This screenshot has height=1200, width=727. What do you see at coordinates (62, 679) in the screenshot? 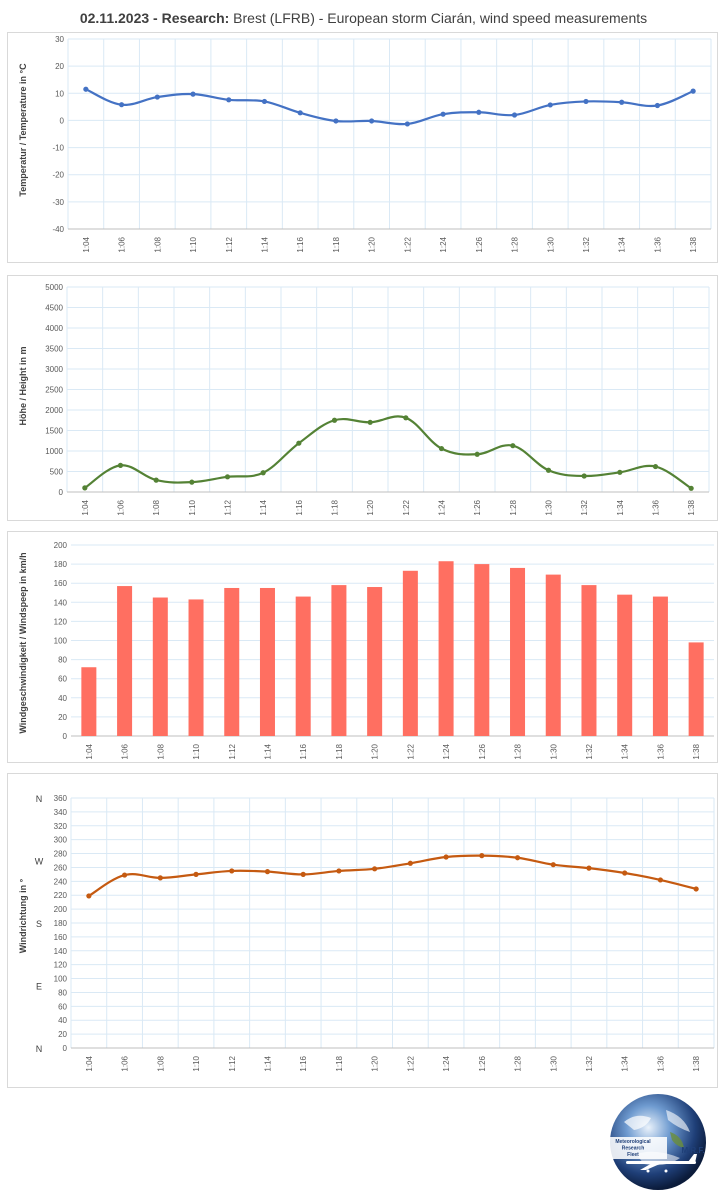
I see `windspeed-y-tick-label: 60` at bounding box center [62, 679].